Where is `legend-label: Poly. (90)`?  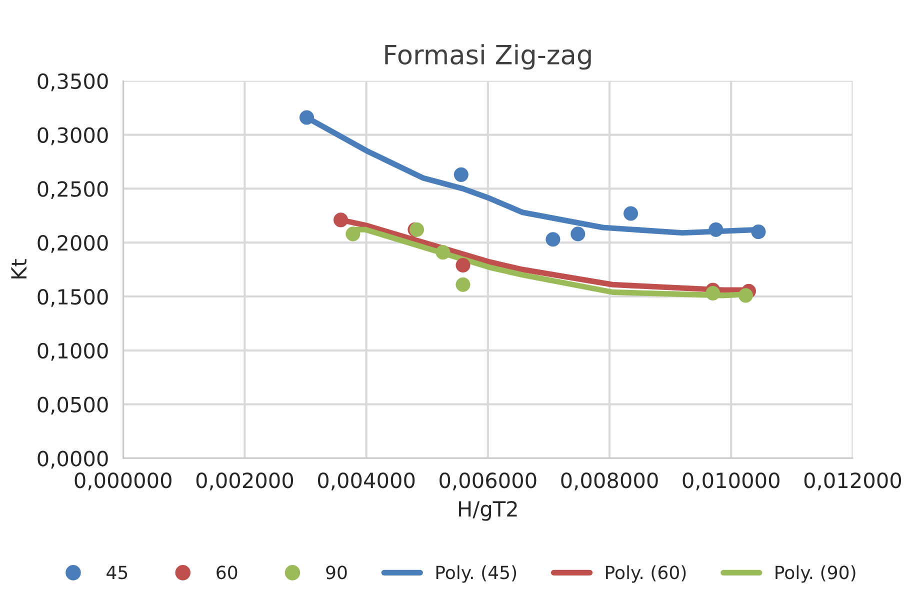 legend-label: Poly. (90) is located at coordinates (816, 574).